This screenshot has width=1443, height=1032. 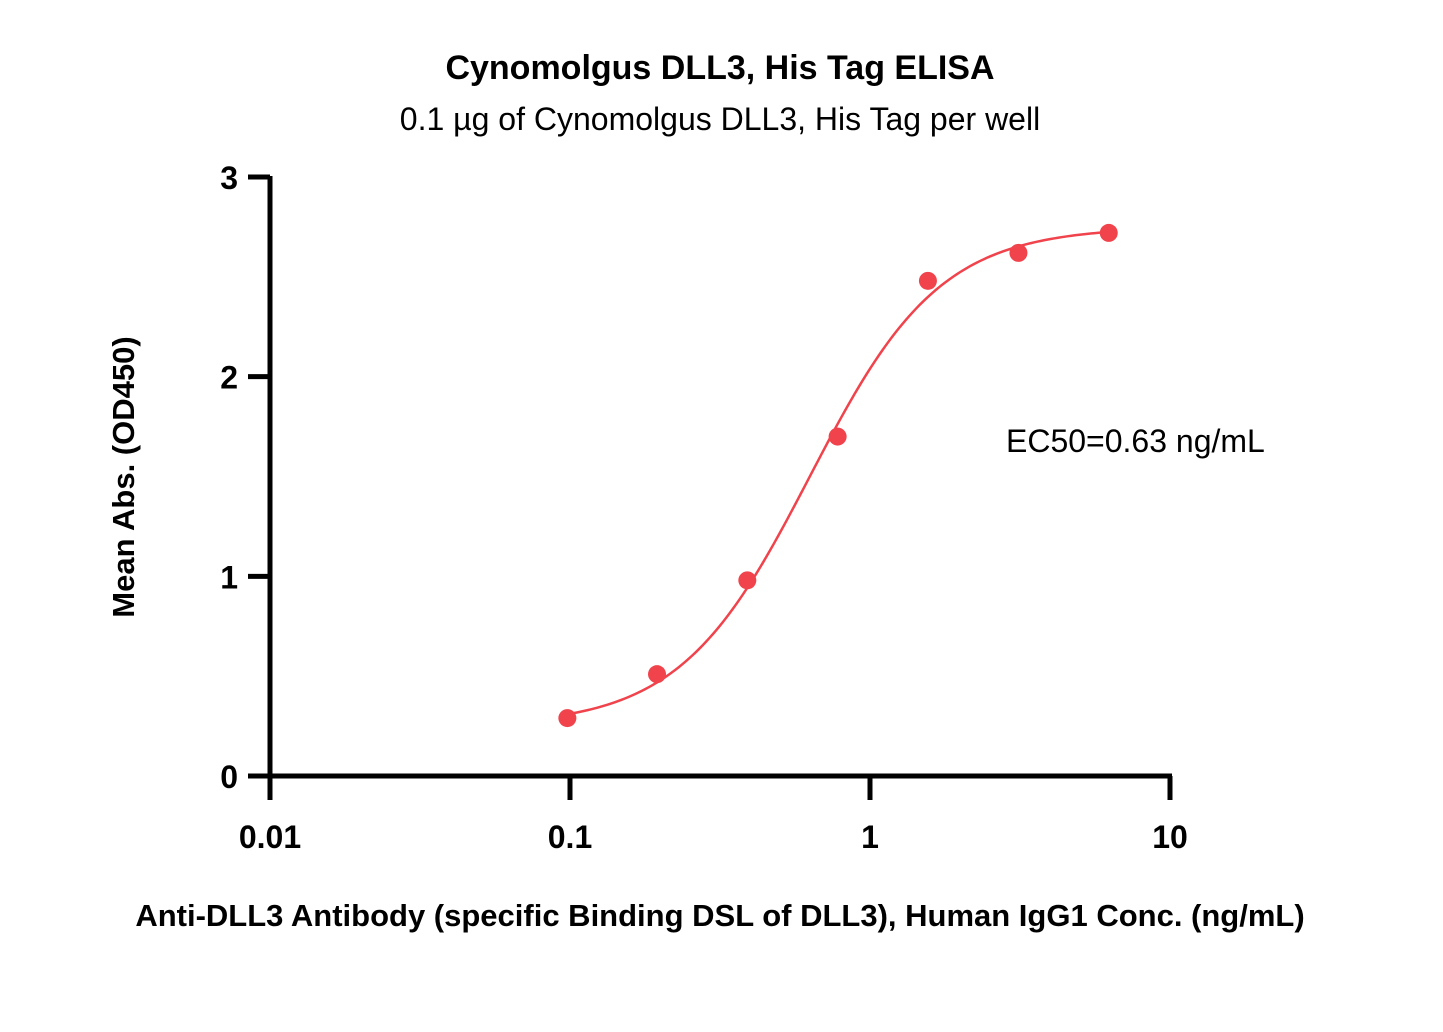 I want to click on y-tick-label: 3, so click(x=229, y=178).